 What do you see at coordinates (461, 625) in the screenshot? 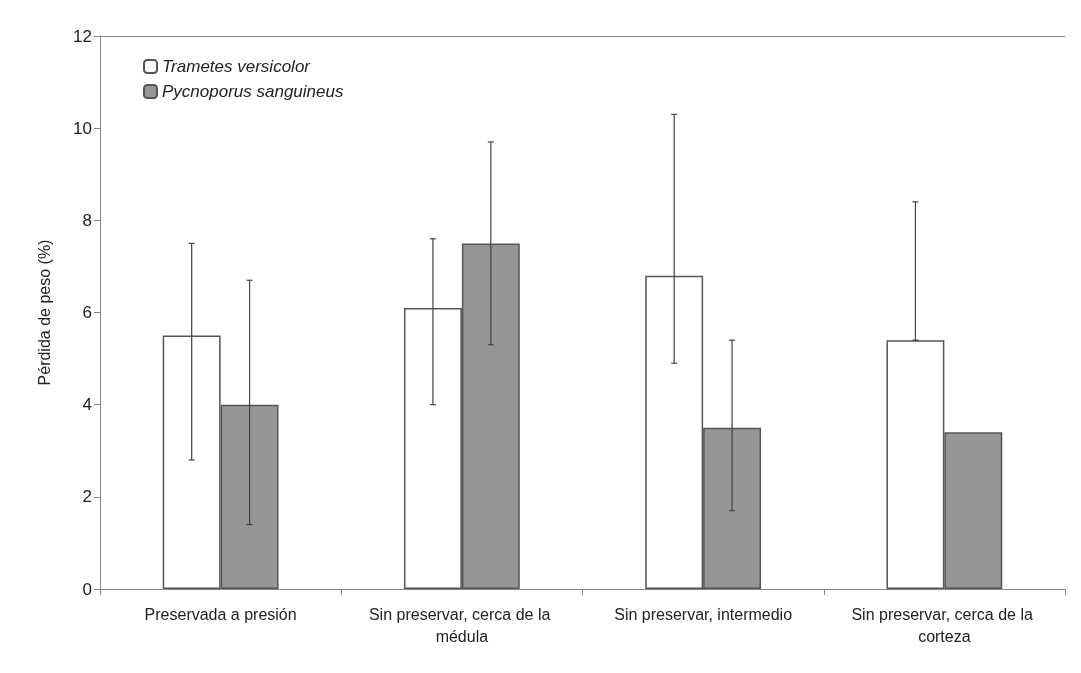
I see `x-tick-label: Sin preservar, cerca de la médula` at bounding box center [461, 625].